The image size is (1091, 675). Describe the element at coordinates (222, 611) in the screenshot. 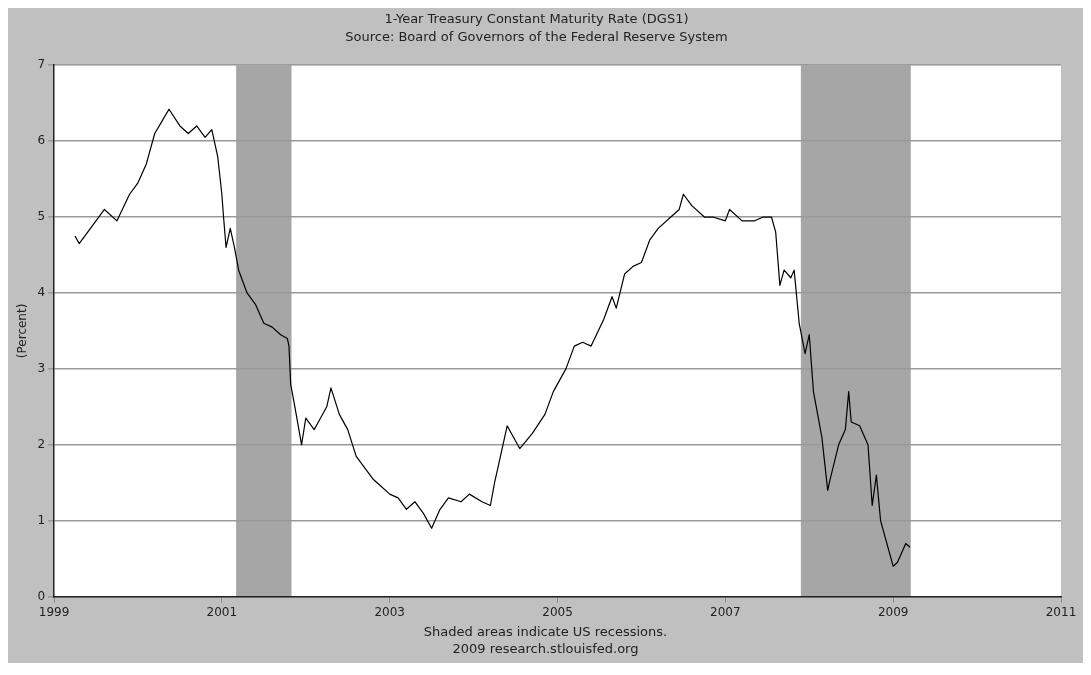

I see `x-tick-label: 2001` at that location.